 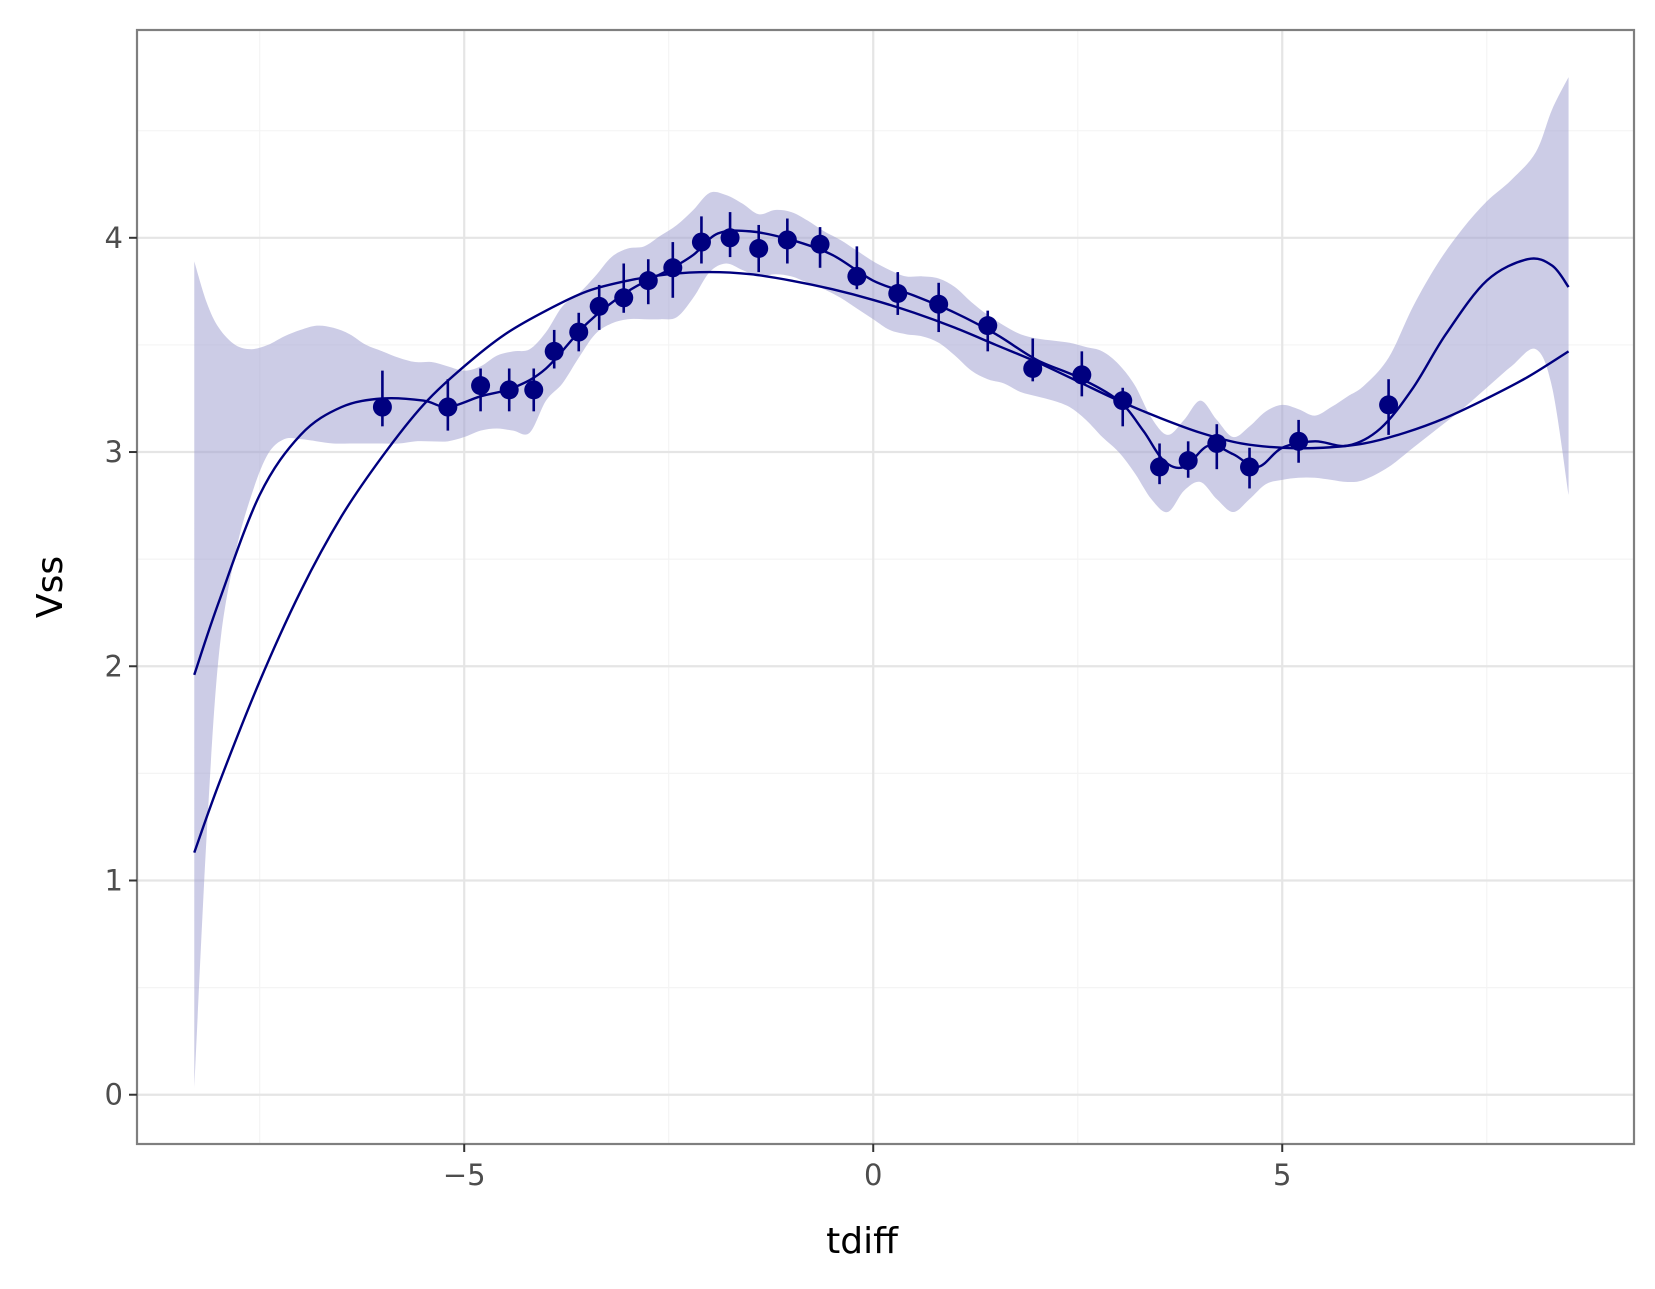 What do you see at coordinates (114, 880) in the screenshot?
I see `y-tick-label: 1` at bounding box center [114, 880].